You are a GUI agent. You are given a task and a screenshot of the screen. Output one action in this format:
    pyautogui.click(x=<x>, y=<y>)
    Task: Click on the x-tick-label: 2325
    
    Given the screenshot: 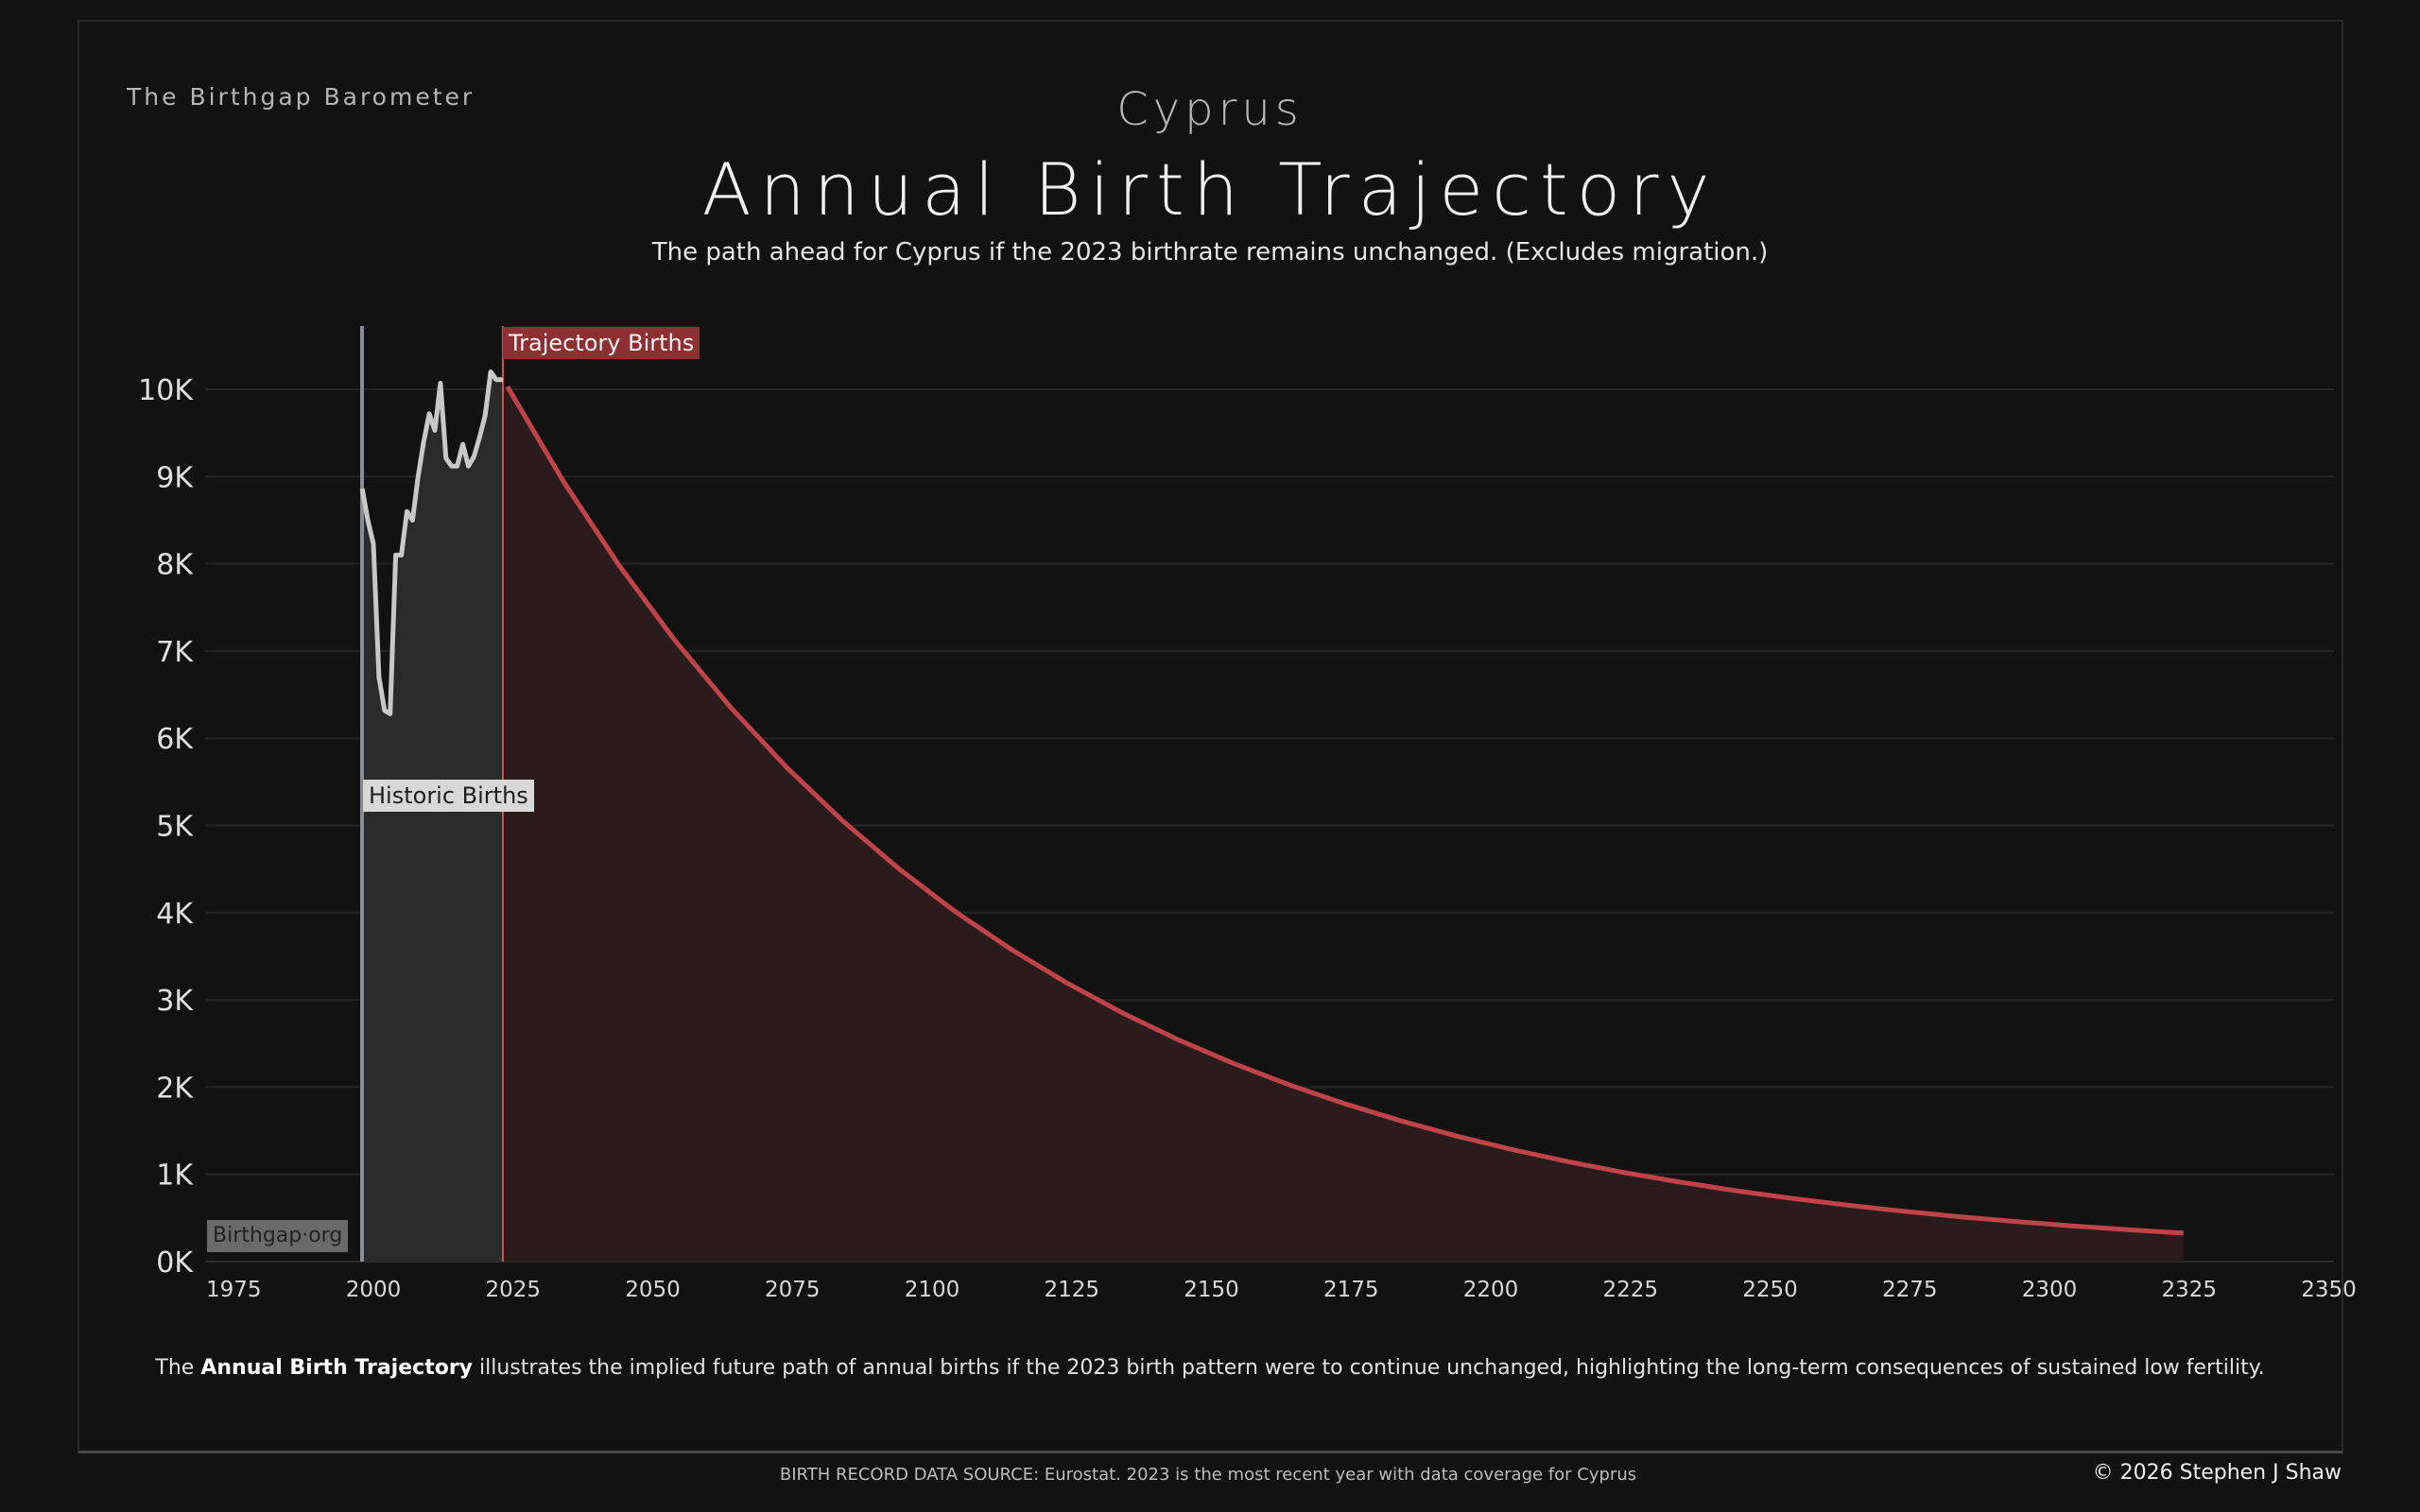 What is the action you would take?
    pyautogui.click(x=2189, y=1290)
    